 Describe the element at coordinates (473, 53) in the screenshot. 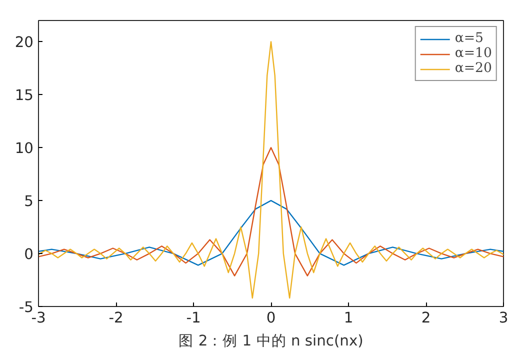

I see `legend-label: α=10` at that location.